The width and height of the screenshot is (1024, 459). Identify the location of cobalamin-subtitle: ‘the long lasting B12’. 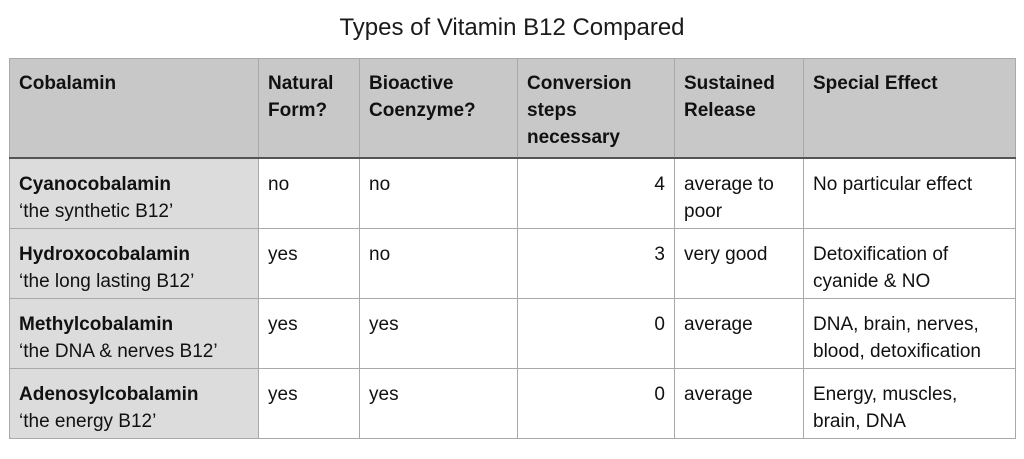
(107, 281).